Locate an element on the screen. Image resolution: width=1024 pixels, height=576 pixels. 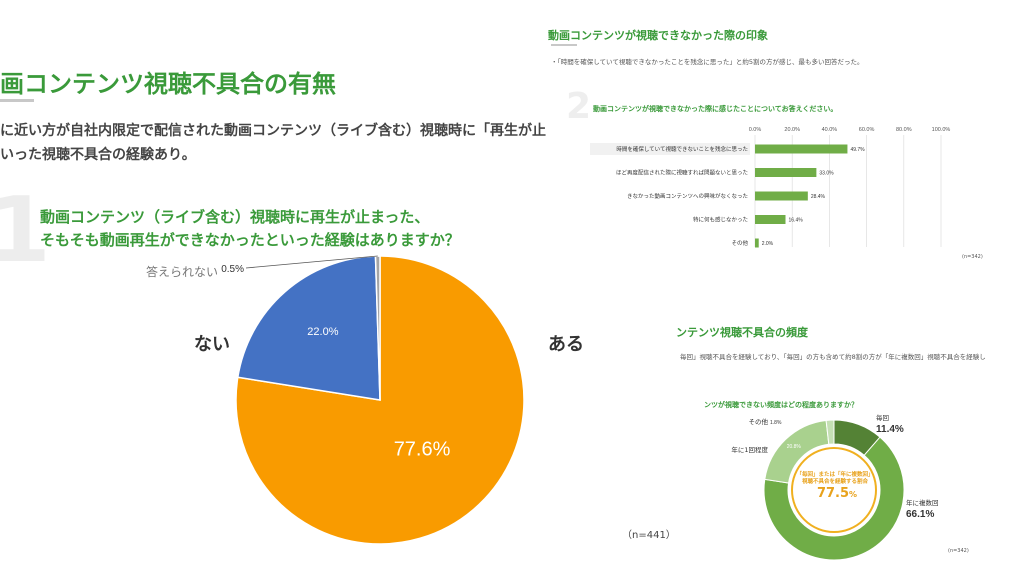
left-body-line-2: いった視聴不具合の経験あり。 is located at coordinates (98, 155).